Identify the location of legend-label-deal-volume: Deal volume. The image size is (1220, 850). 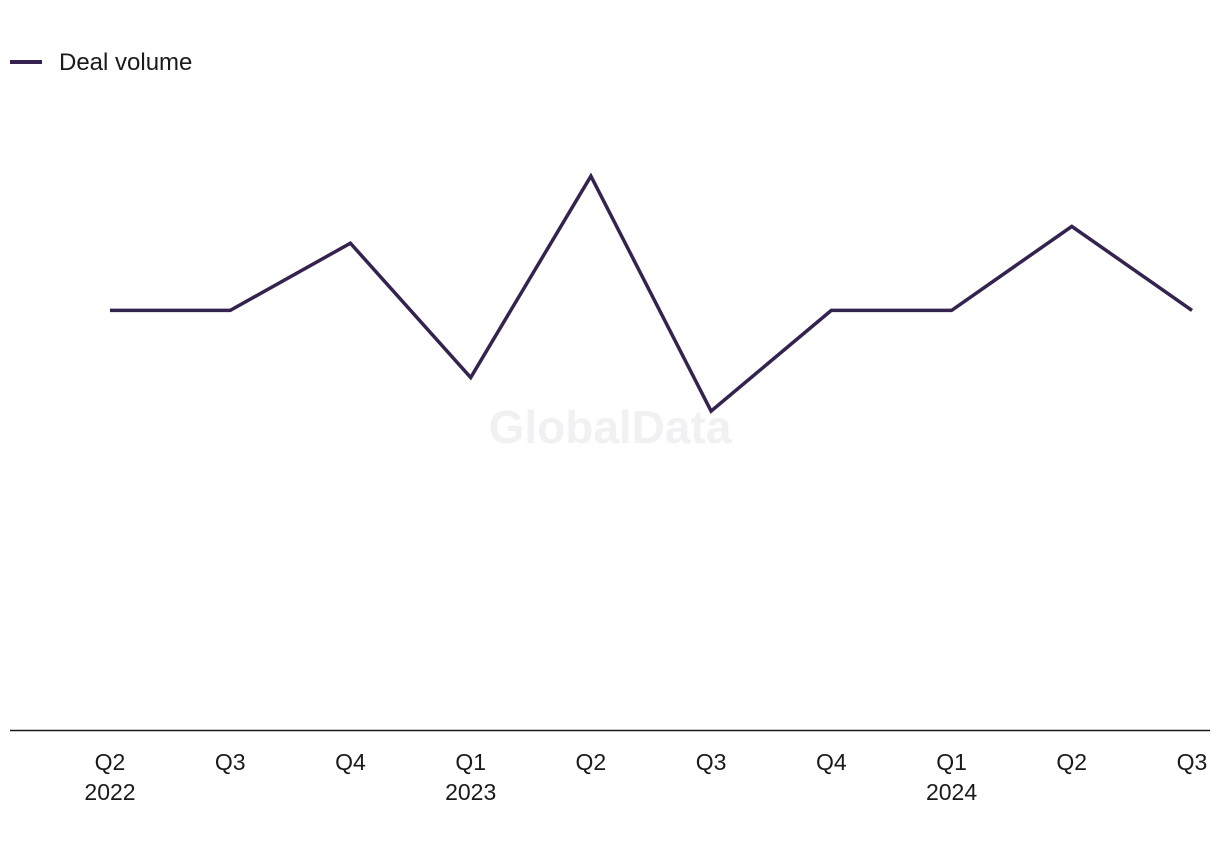
(125, 62).